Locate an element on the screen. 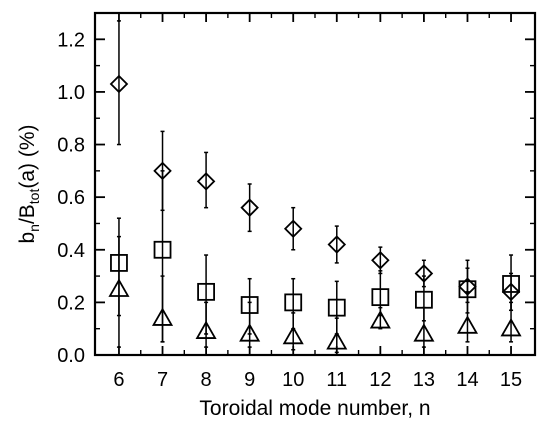 The height and width of the screenshot is (423, 545). y-tick-label: 0.6 is located at coordinates (71, 198).